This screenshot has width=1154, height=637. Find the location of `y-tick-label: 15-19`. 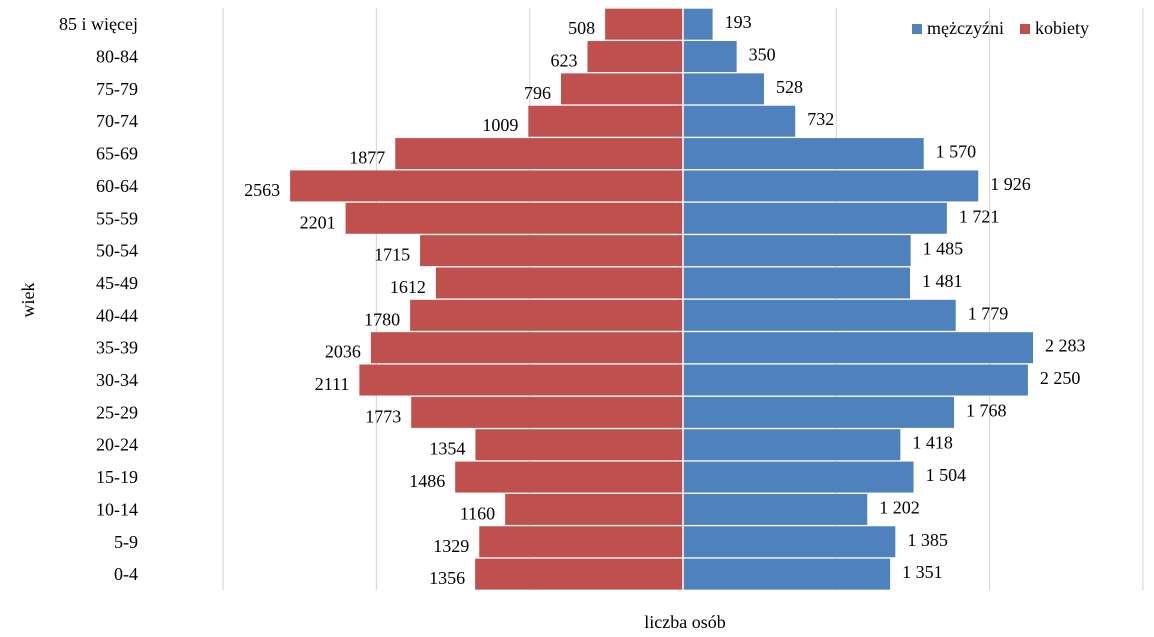

y-tick-label: 15-19 is located at coordinates (117, 477).